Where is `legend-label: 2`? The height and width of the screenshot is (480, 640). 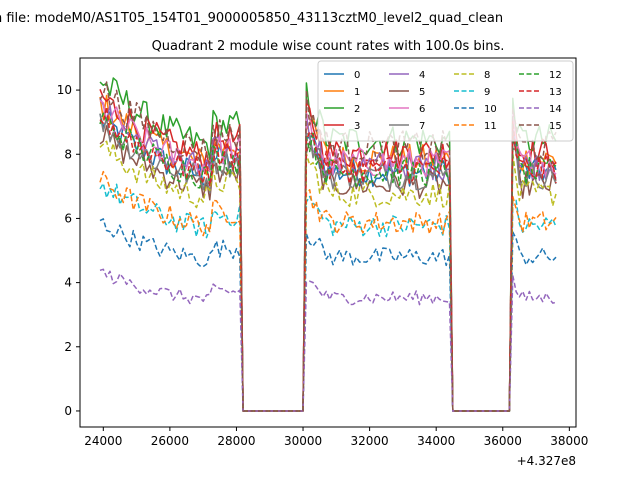
legend-label: 2 is located at coordinates (357, 109).